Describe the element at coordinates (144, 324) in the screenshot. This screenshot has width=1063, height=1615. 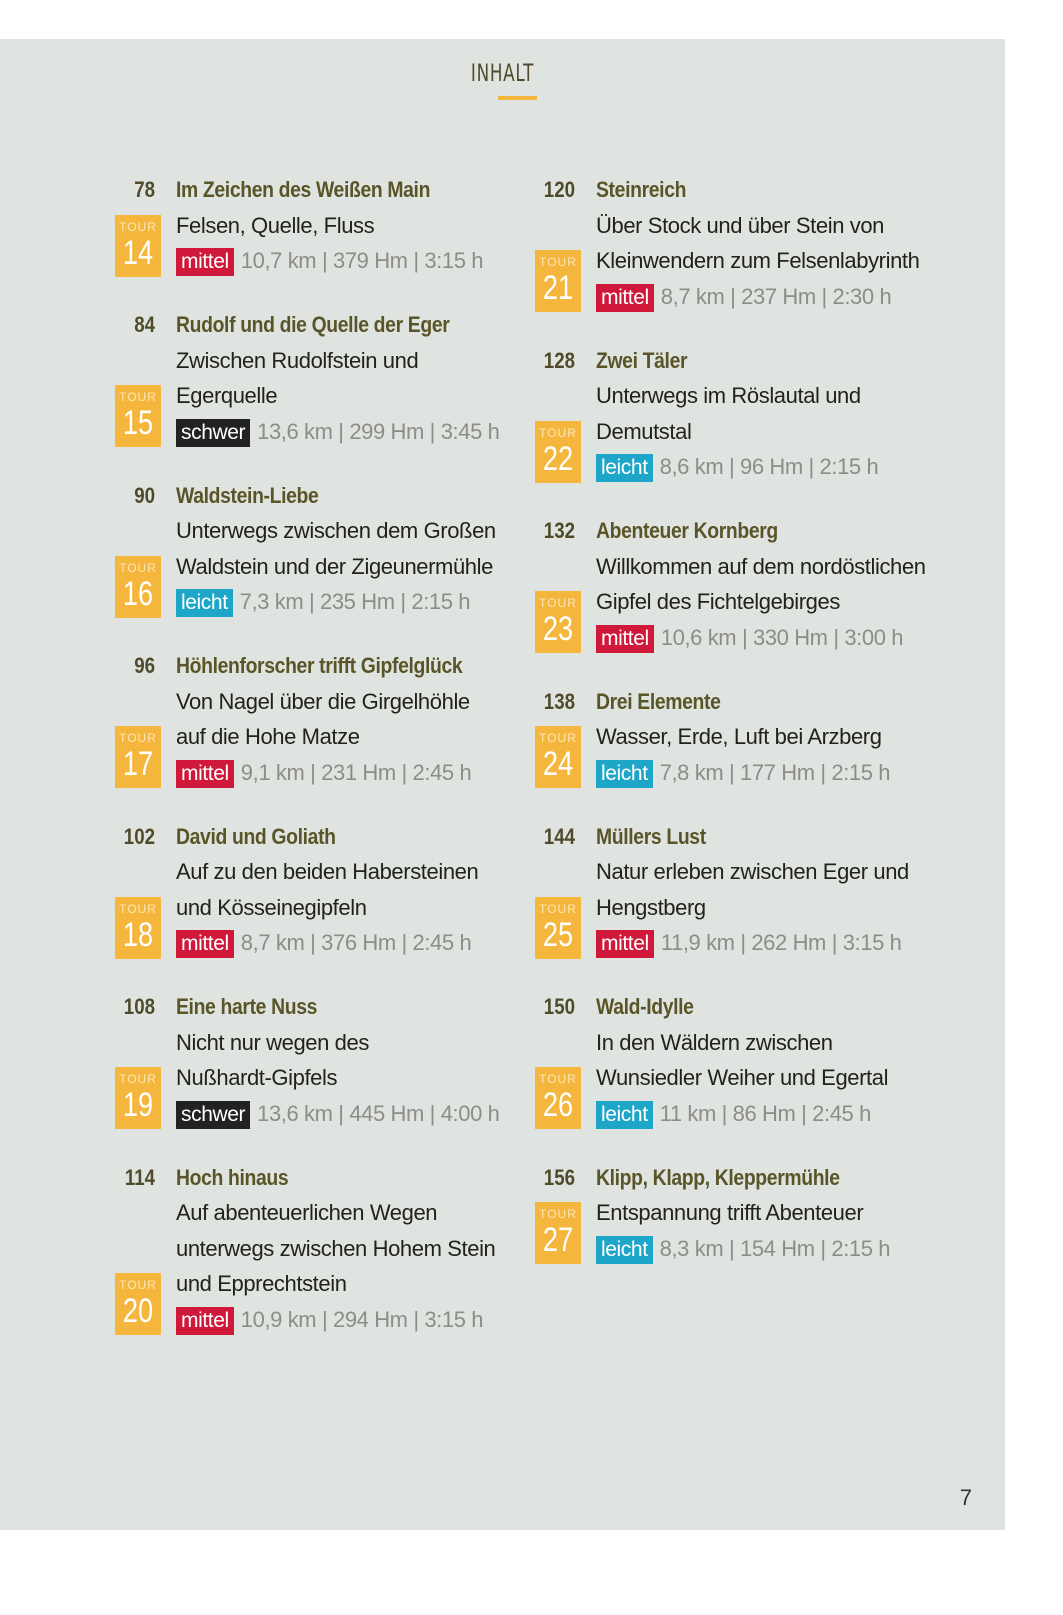
I see `entry-page-number: 84` at that location.